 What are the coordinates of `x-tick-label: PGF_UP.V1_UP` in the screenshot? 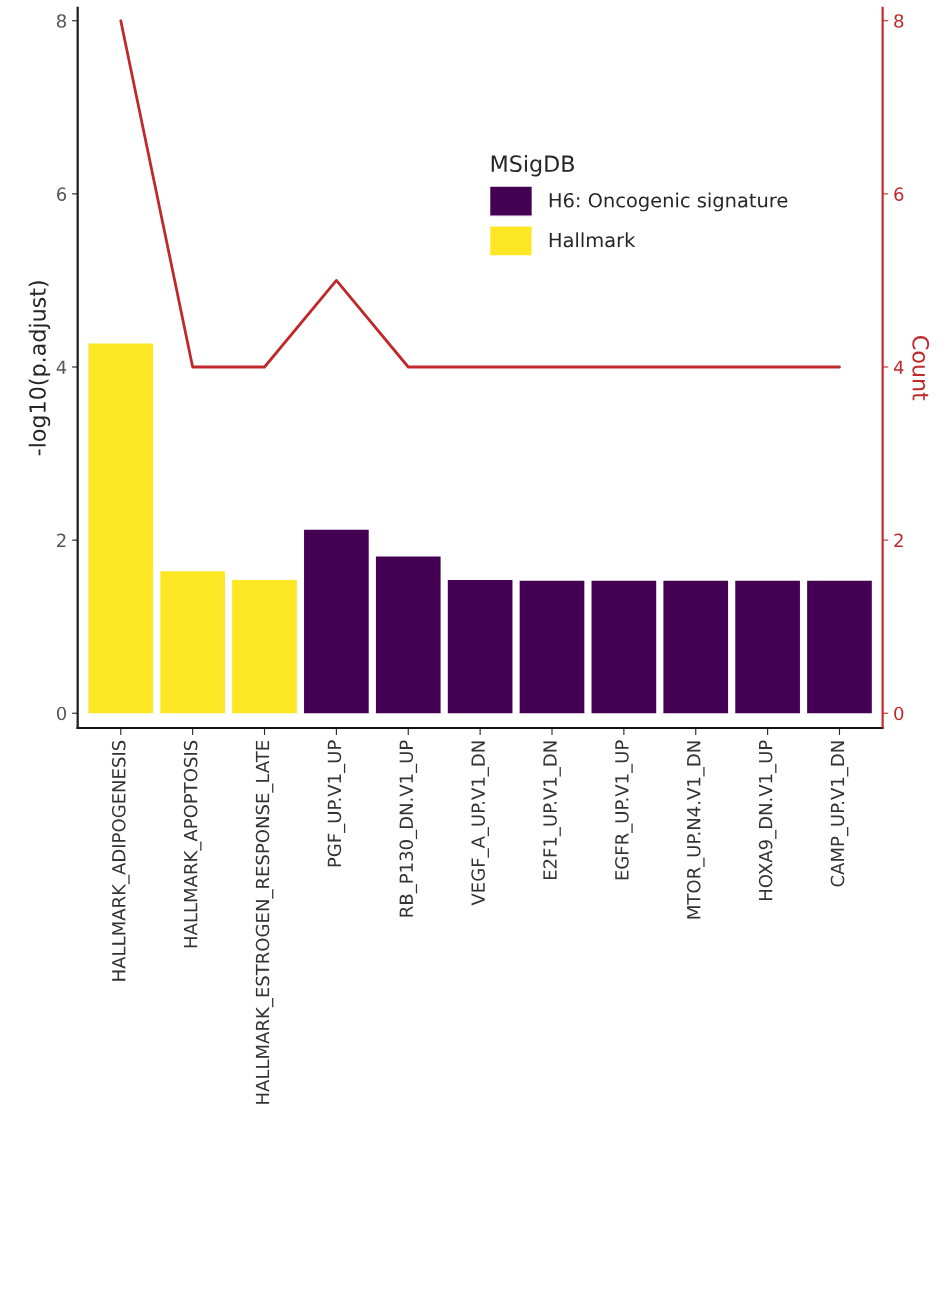 It's located at (336, 803).